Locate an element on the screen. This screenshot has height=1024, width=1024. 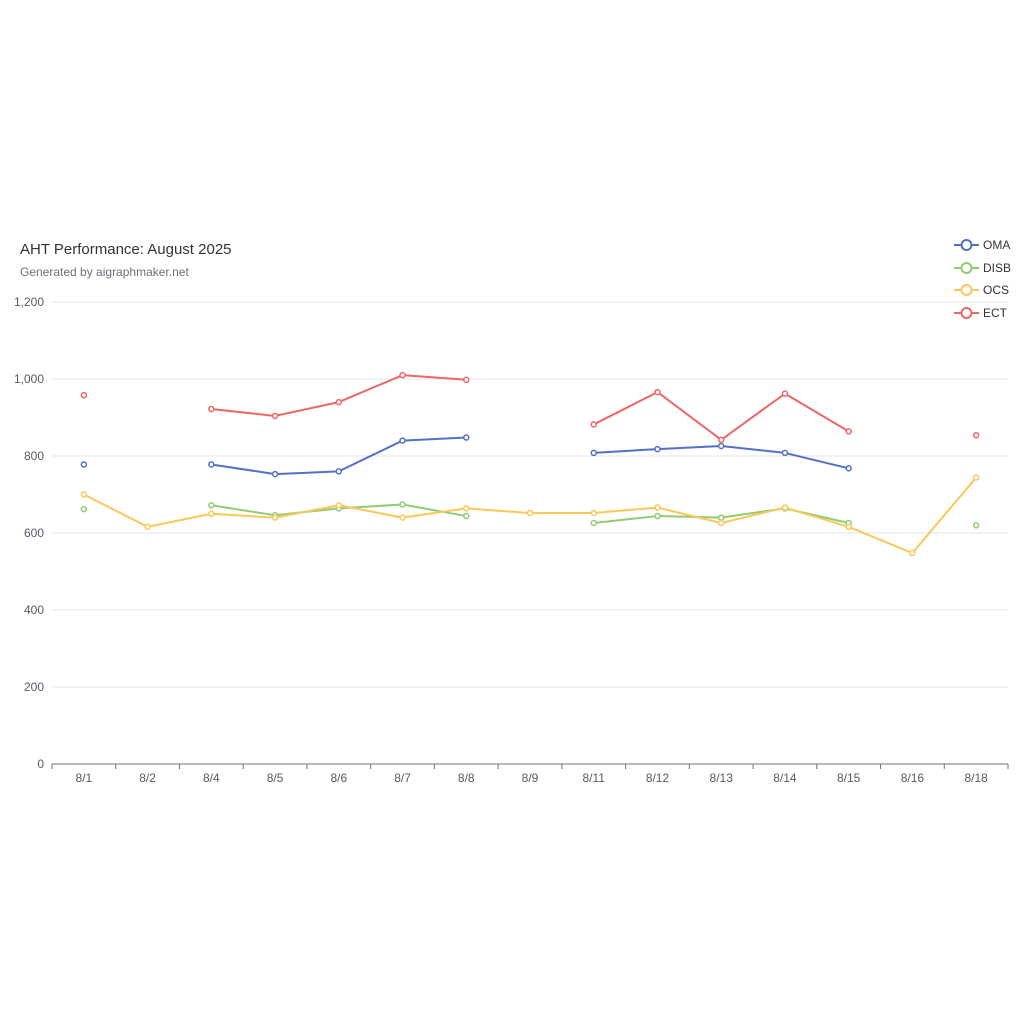
legend-swatch-ocs is located at coordinates (966, 290).